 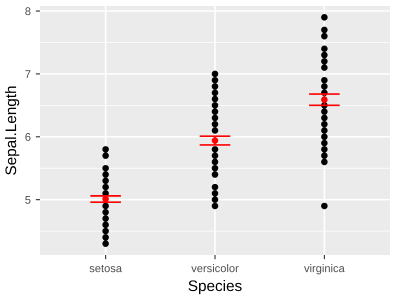 I want to click on y-axis-title: Sepal.Length, so click(x=12, y=130).